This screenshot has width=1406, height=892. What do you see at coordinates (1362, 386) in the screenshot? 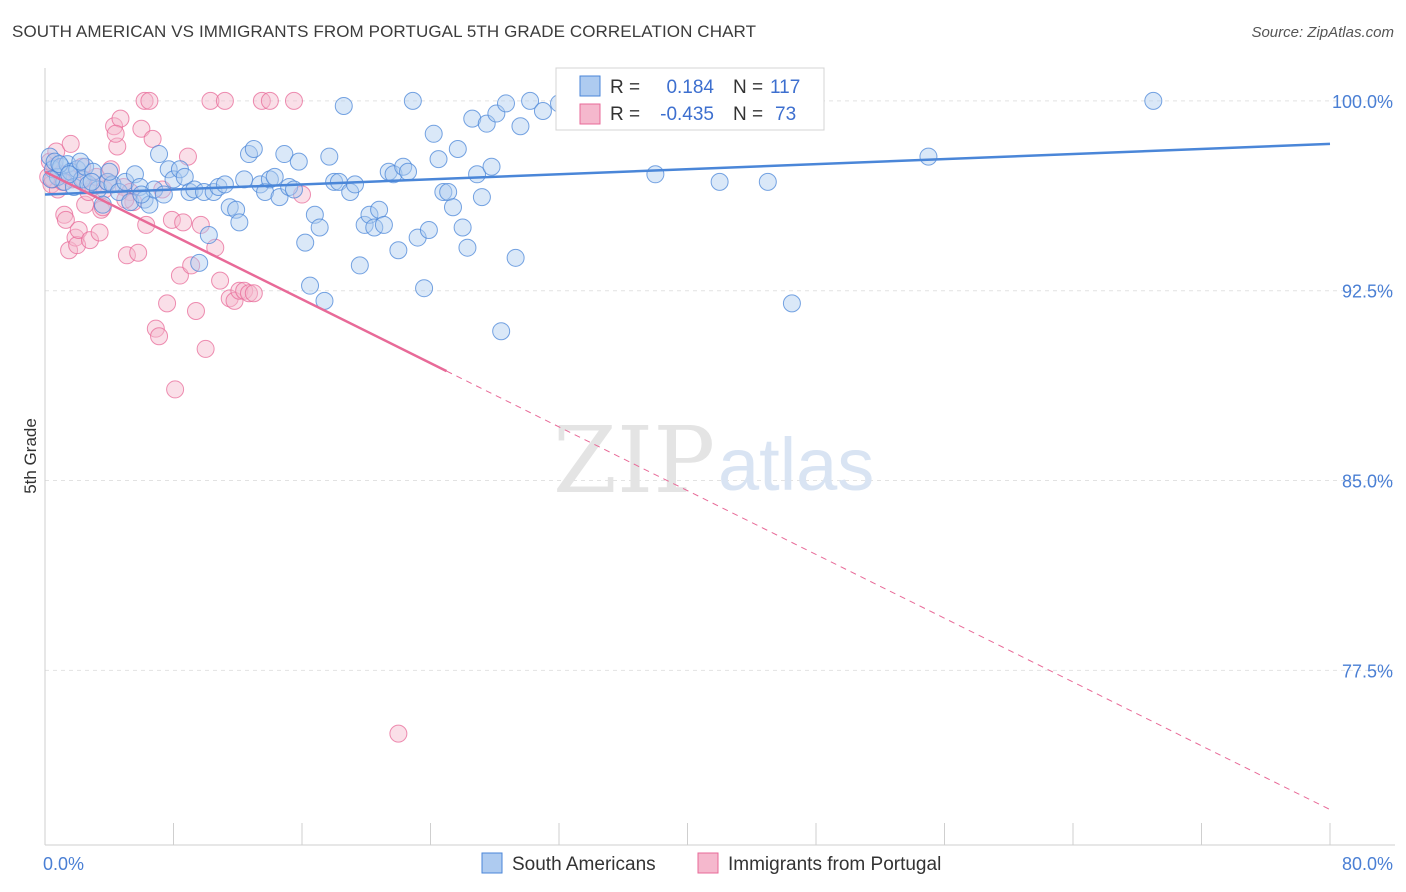
I see `y-tick-labels: 100.0% 92.5% 85.0% 77.5%` at bounding box center [1362, 386].